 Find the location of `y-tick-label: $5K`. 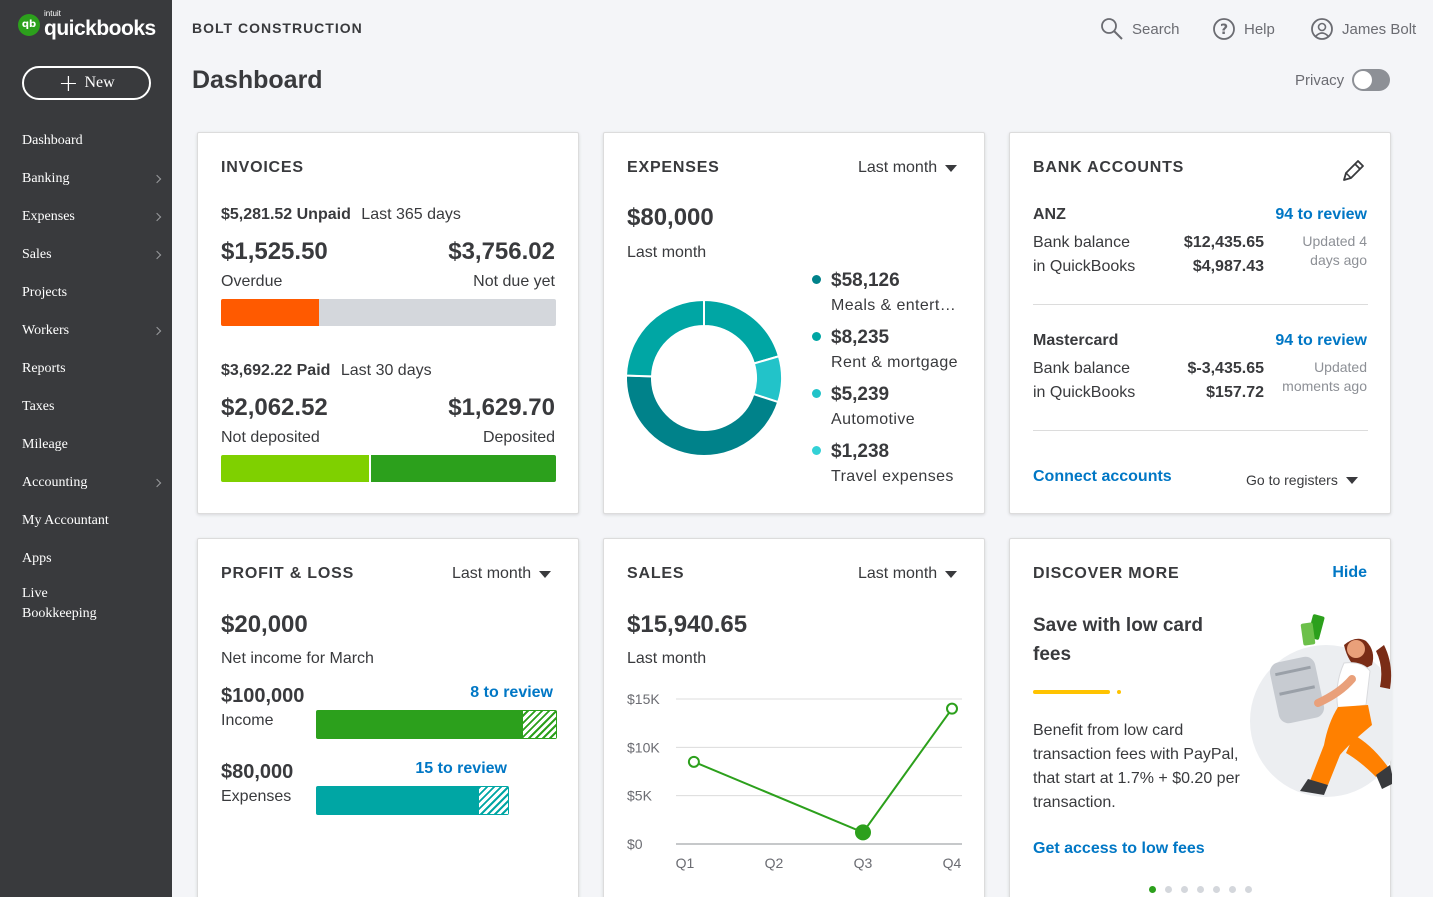

y-tick-label: $5K is located at coordinates (640, 796).